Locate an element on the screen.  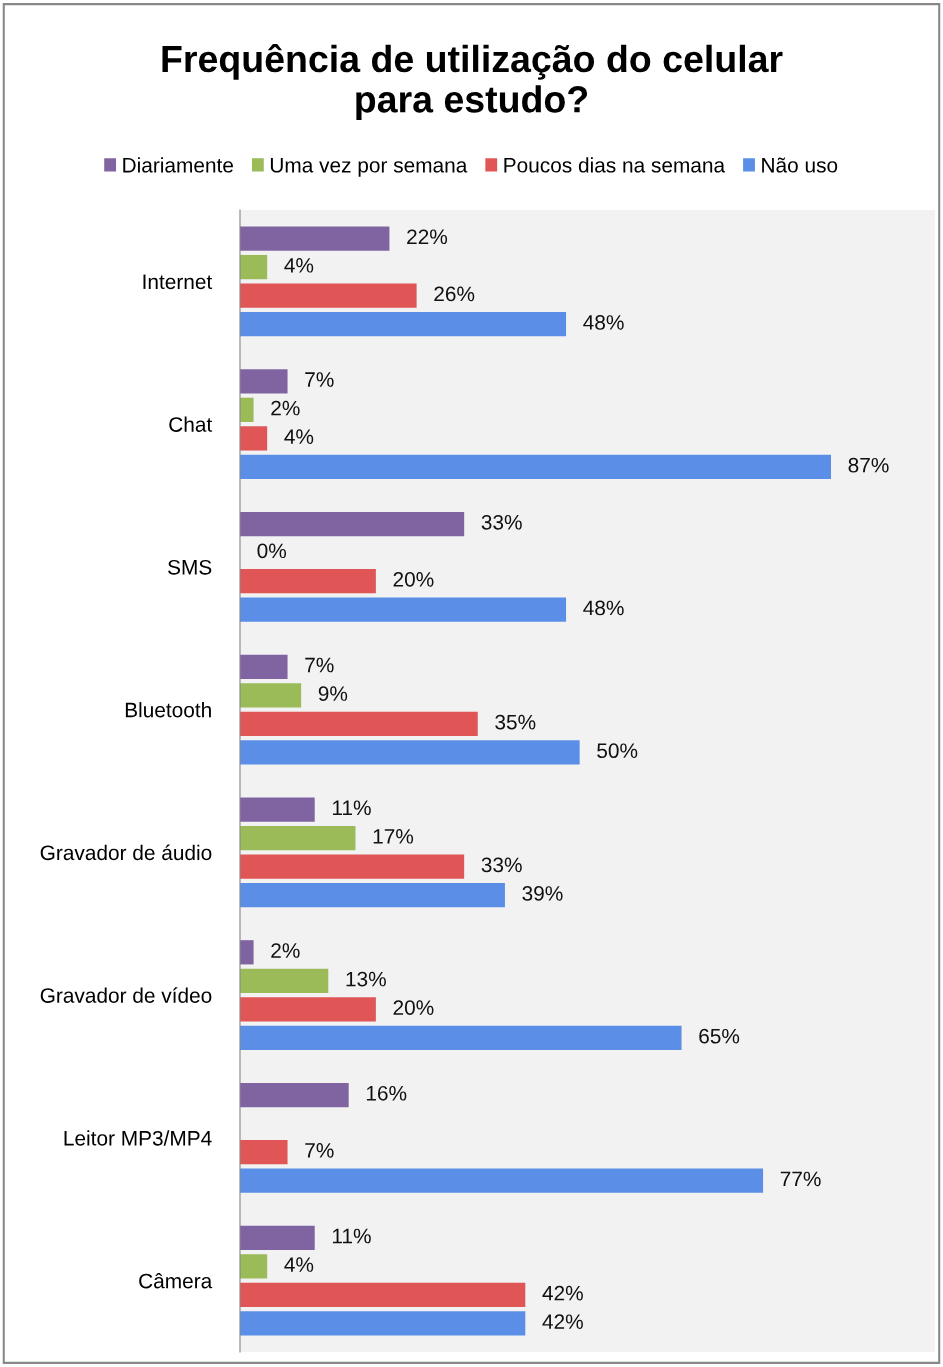
legend-label: Diariamente is located at coordinates (178, 165).